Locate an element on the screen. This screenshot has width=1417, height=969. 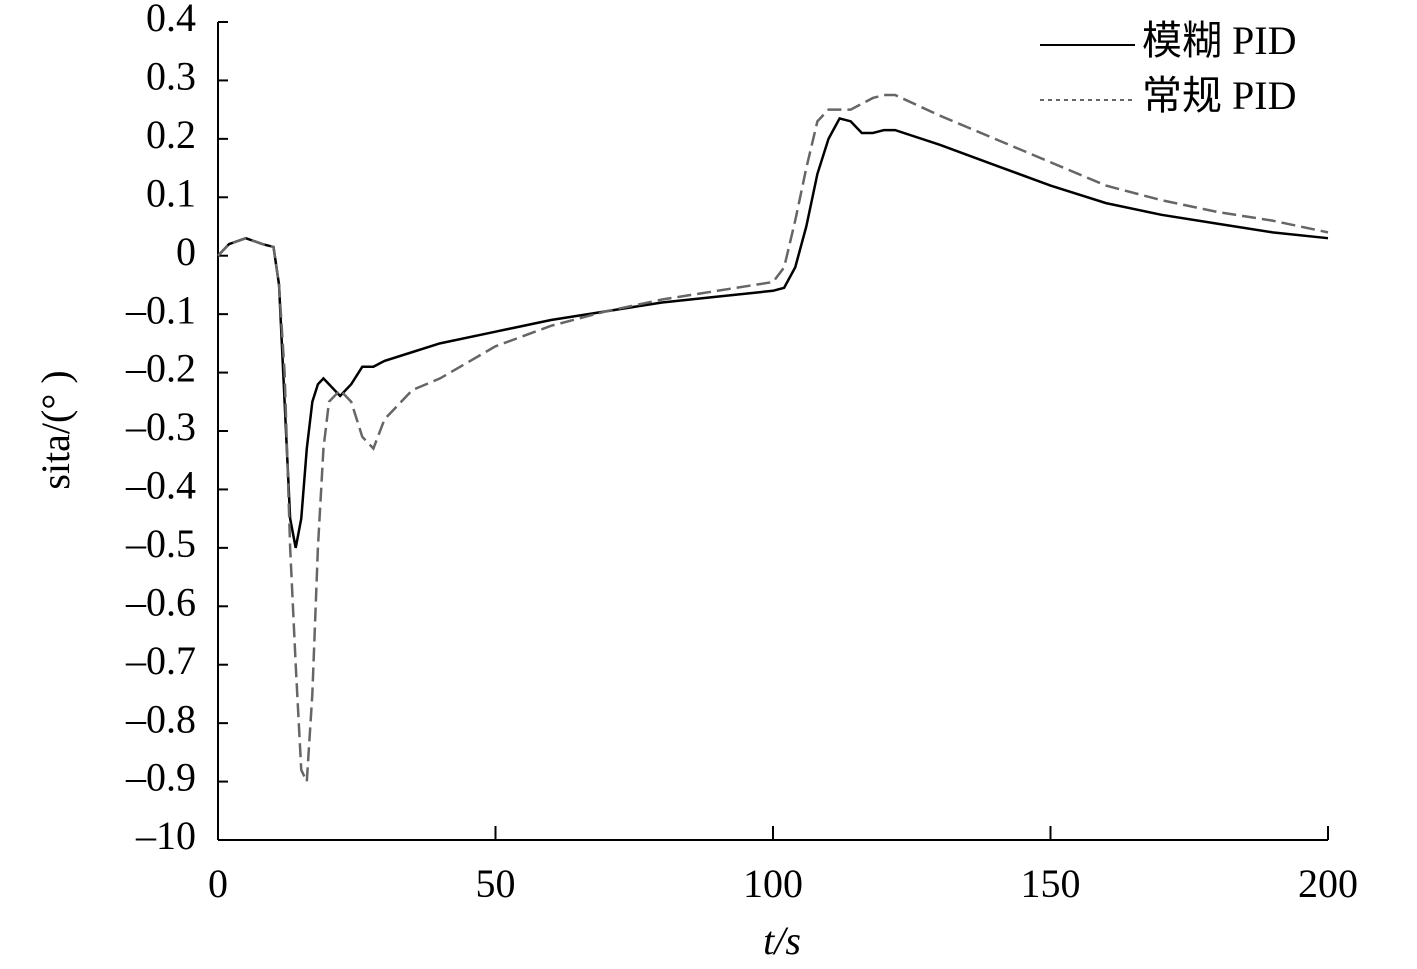
y-tick-label: –0.9 is located at coordinates (160, 777).